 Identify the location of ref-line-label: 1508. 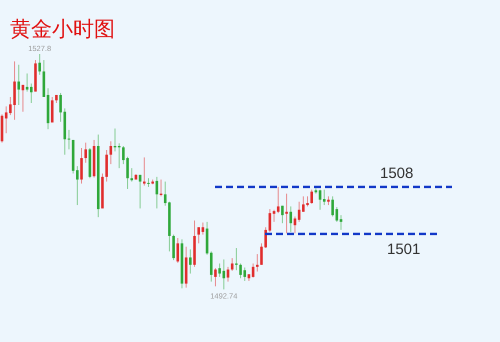
(397, 173).